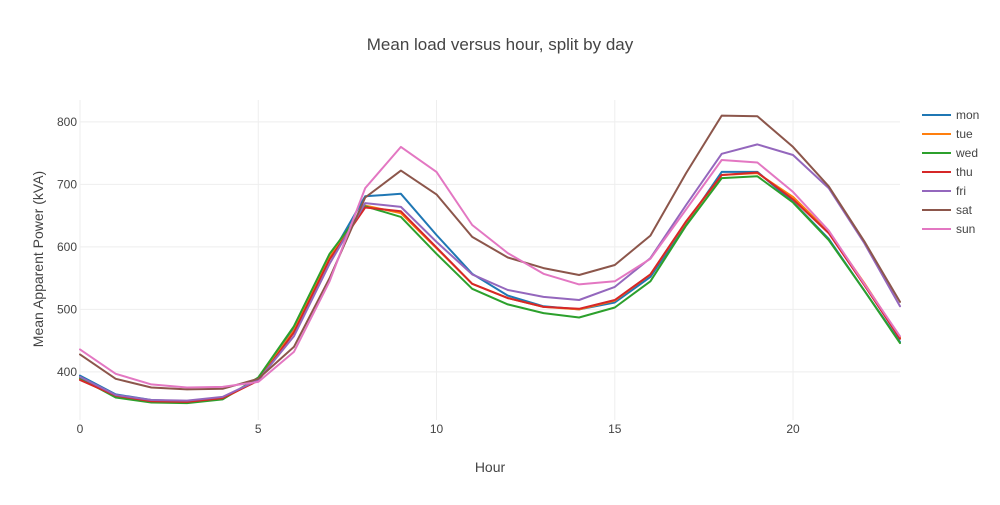 This screenshot has width=1000, height=505. I want to click on y-tick-label: 500, so click(67, 309).